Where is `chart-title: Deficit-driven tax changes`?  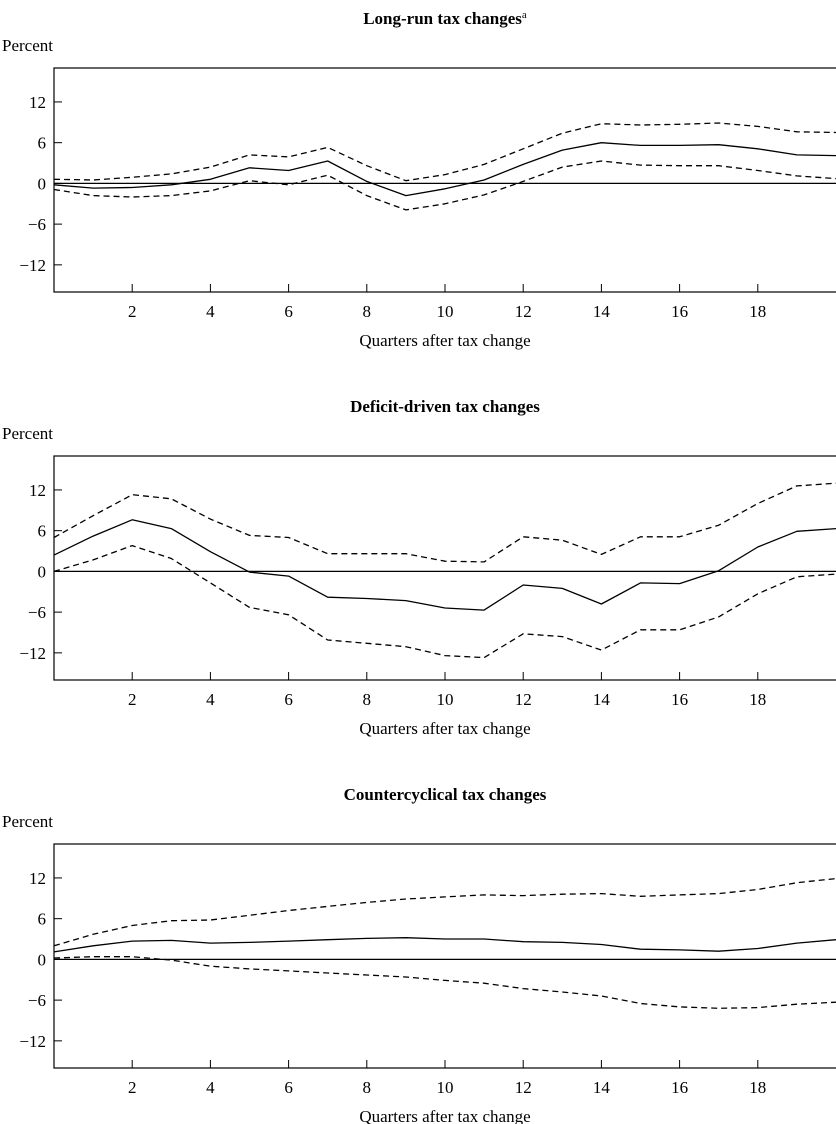
chart-title: Deficit-driven tax changes is located at coordinates (445, 406).